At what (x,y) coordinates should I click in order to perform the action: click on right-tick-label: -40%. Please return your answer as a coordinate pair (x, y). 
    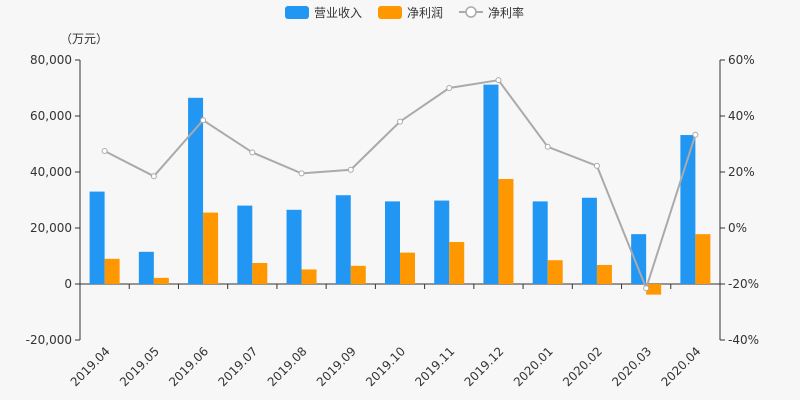
    Looking at the image, I should click on (743, 340).